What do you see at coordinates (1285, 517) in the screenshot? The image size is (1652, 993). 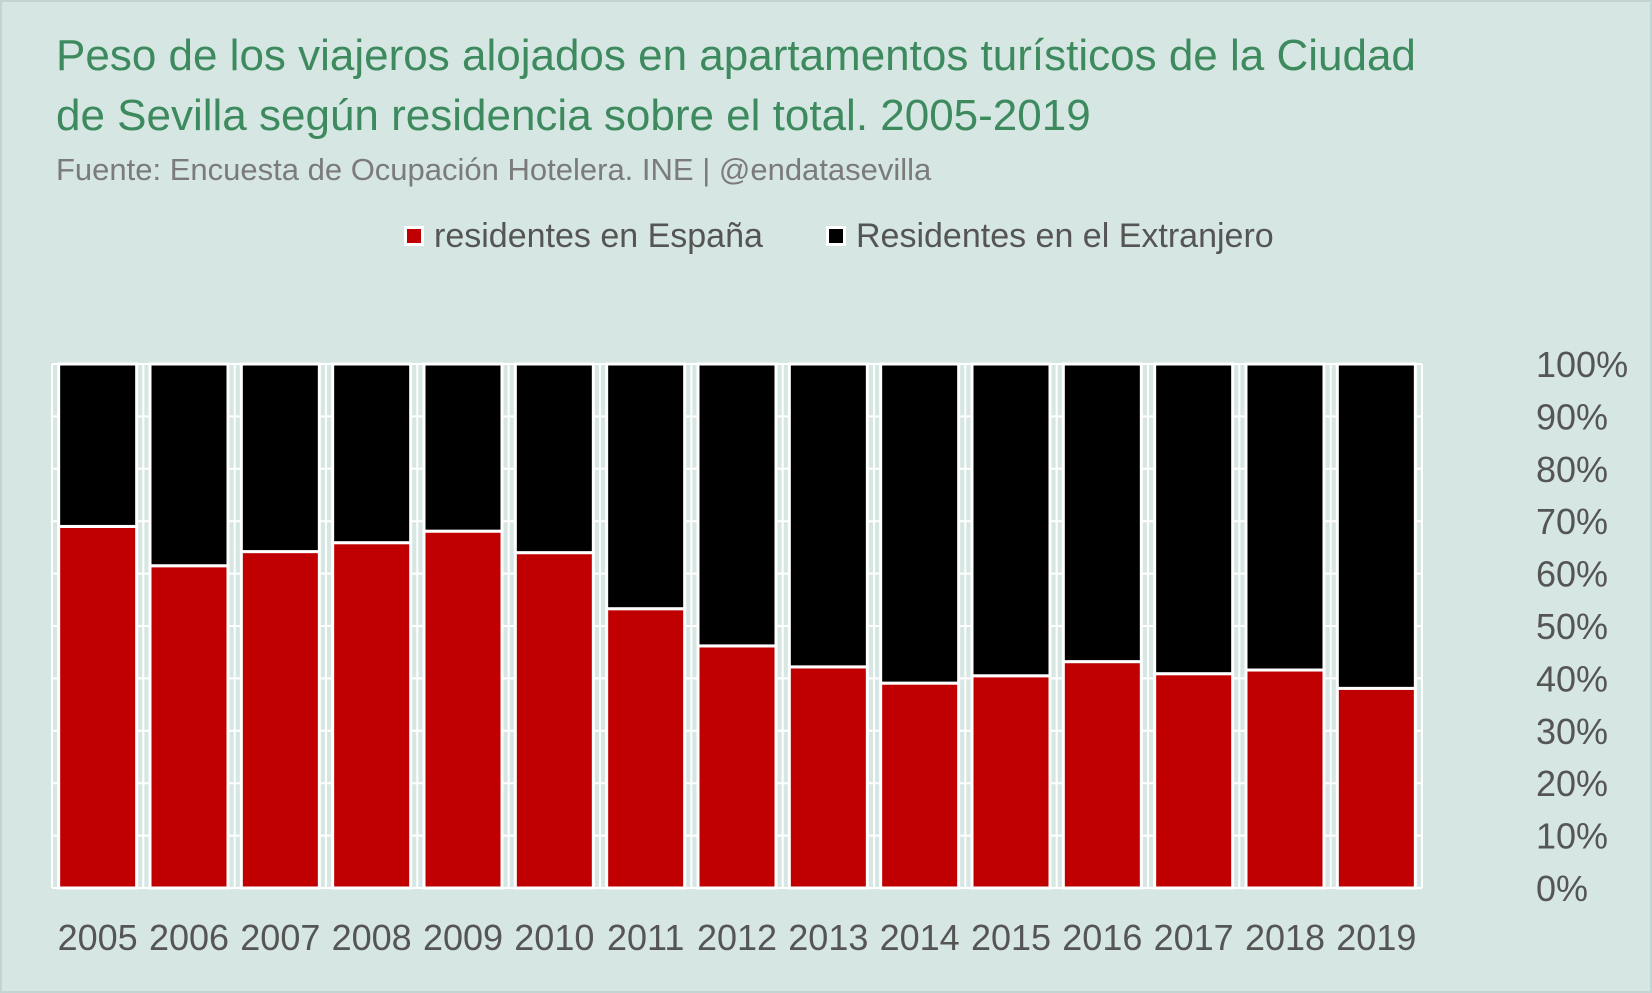 I see `bar-segment-abroad-2018` at bounding box center [1285, 517].